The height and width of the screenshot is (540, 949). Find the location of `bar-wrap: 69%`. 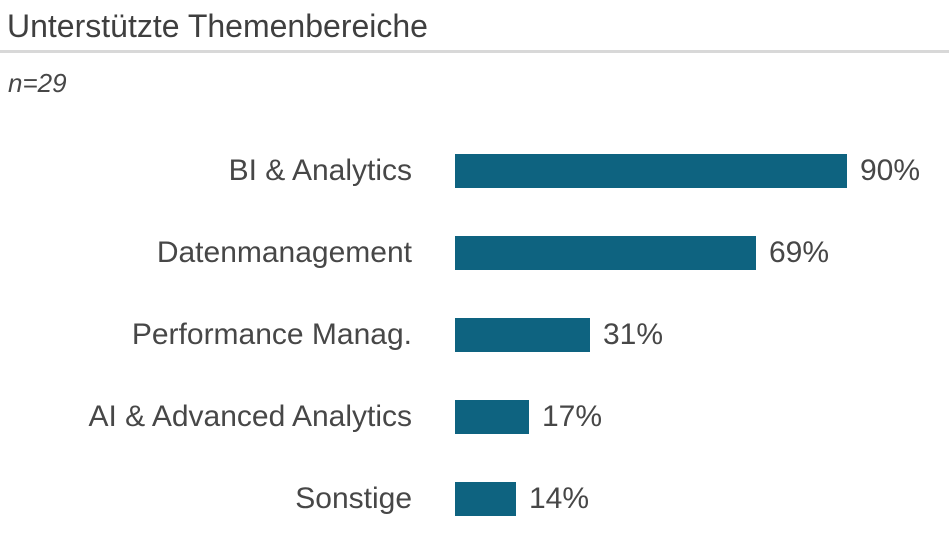

bar-wrap: 69% is located at coordinates (642, 252).